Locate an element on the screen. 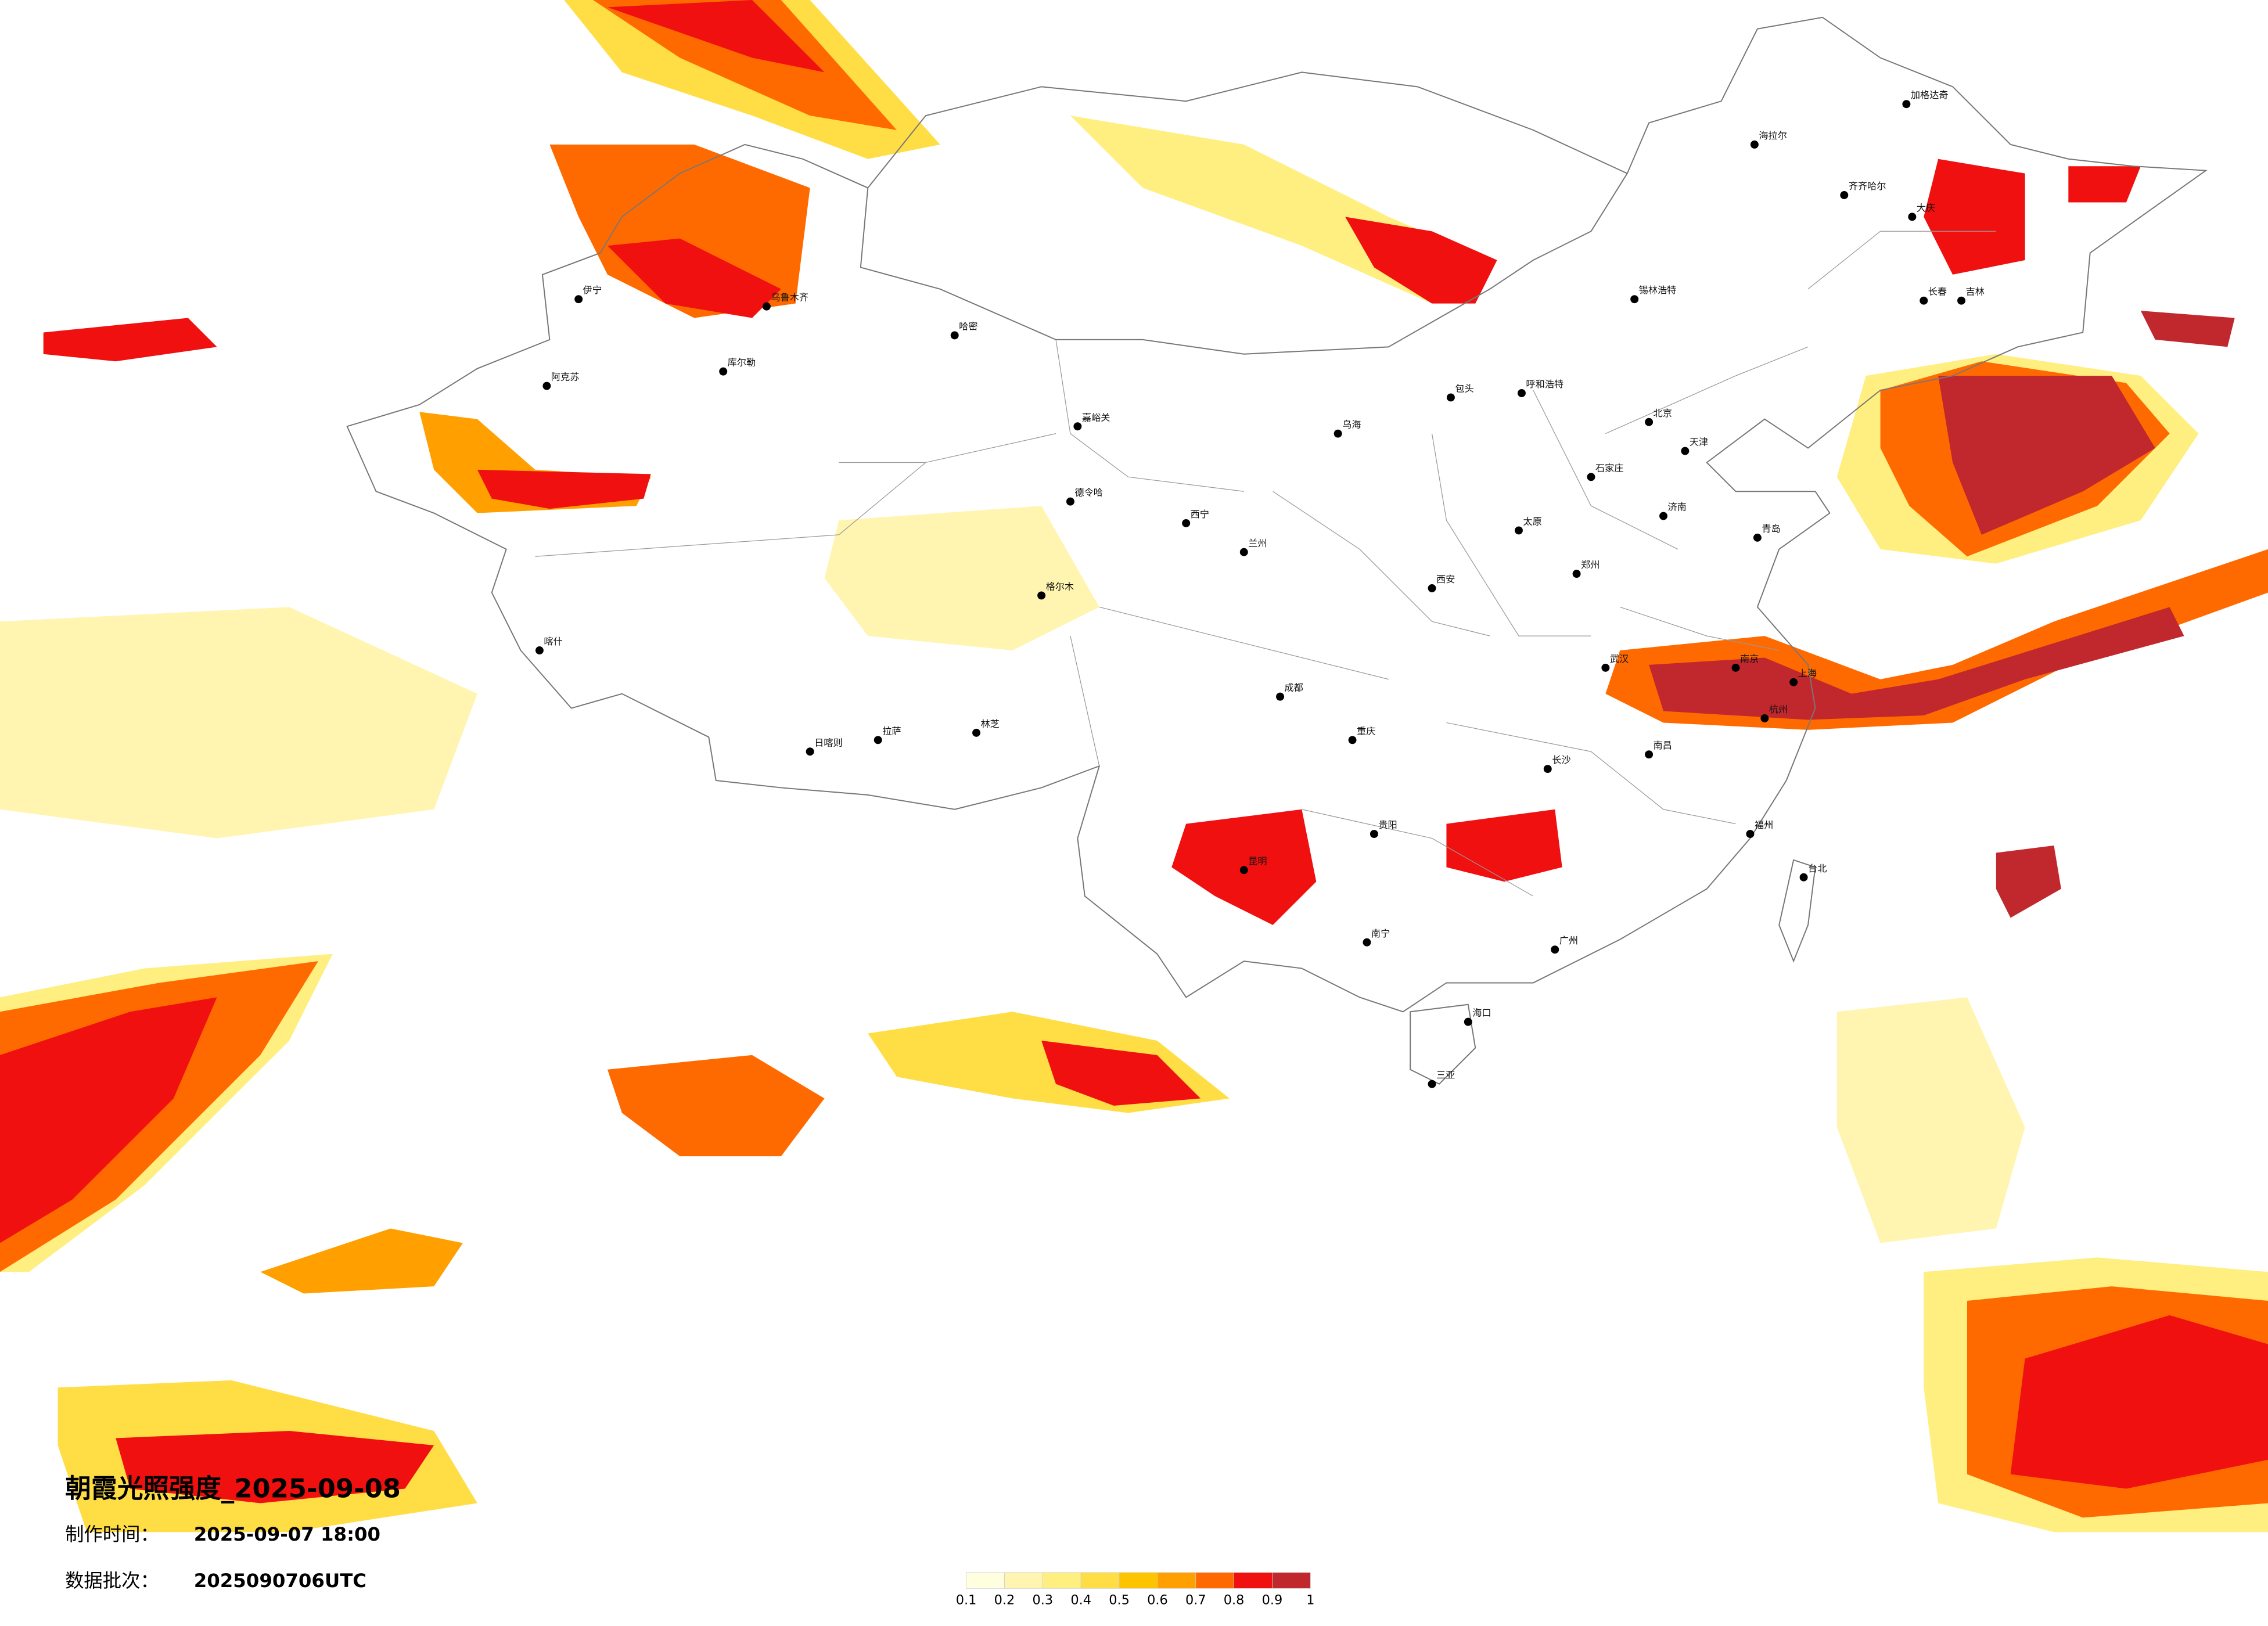 The width and height of the screenshot is (2268, 1626). city-label: 包头 is located at coordinates (1464, 388).